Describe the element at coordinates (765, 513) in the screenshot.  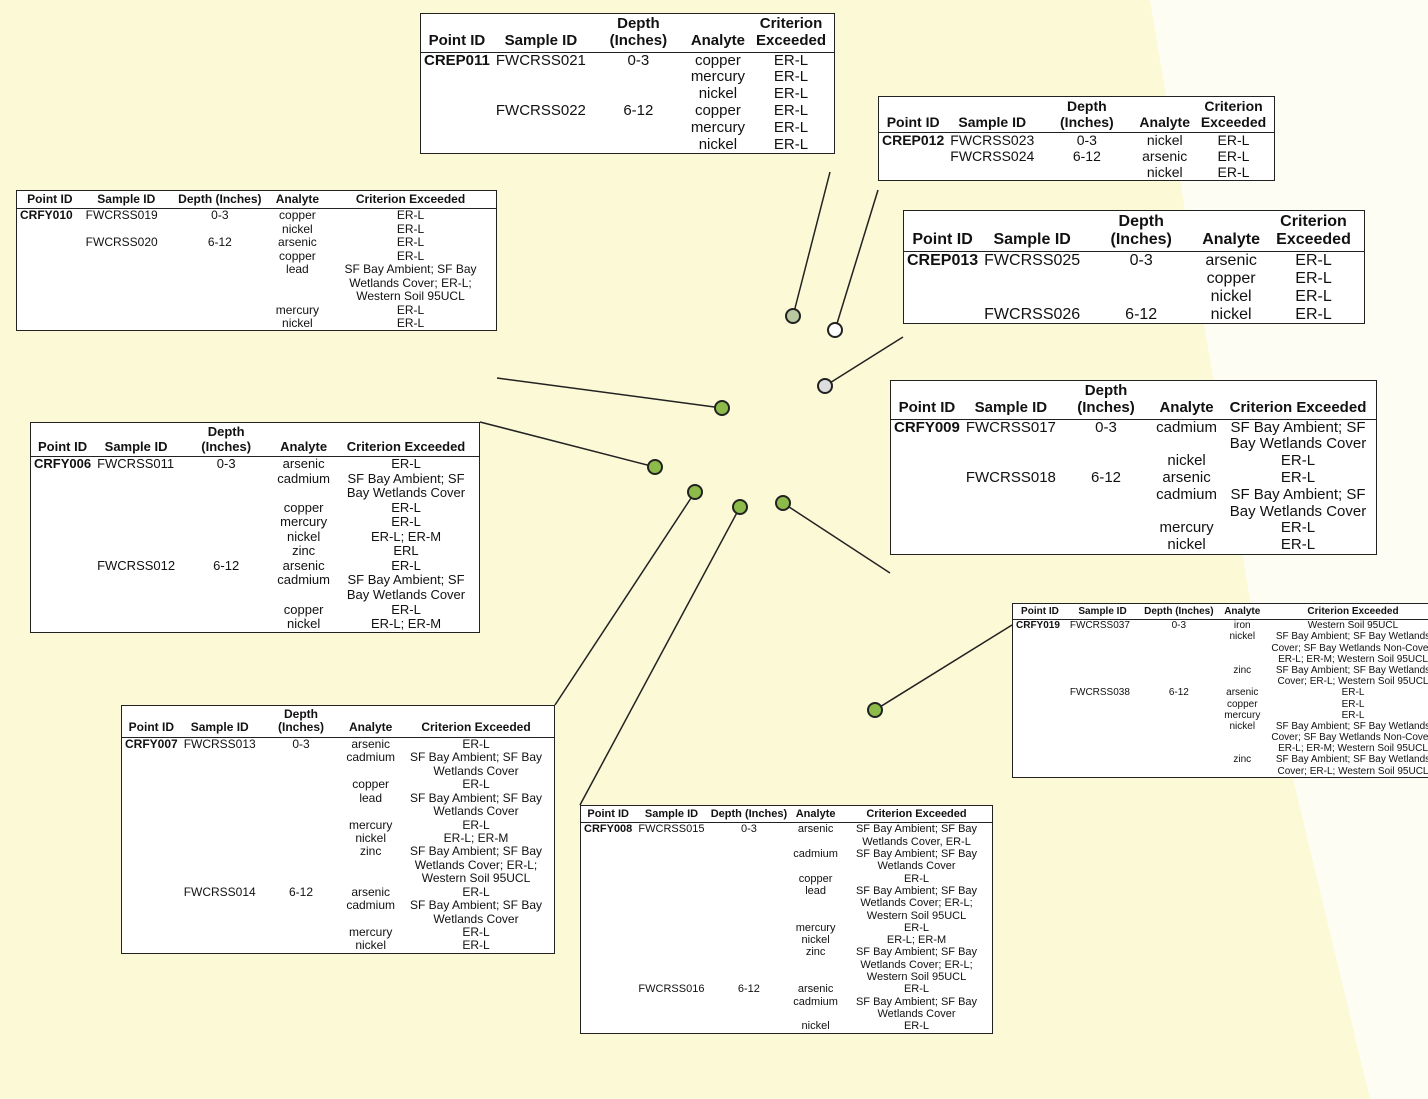
I see `sample-points` at that location.